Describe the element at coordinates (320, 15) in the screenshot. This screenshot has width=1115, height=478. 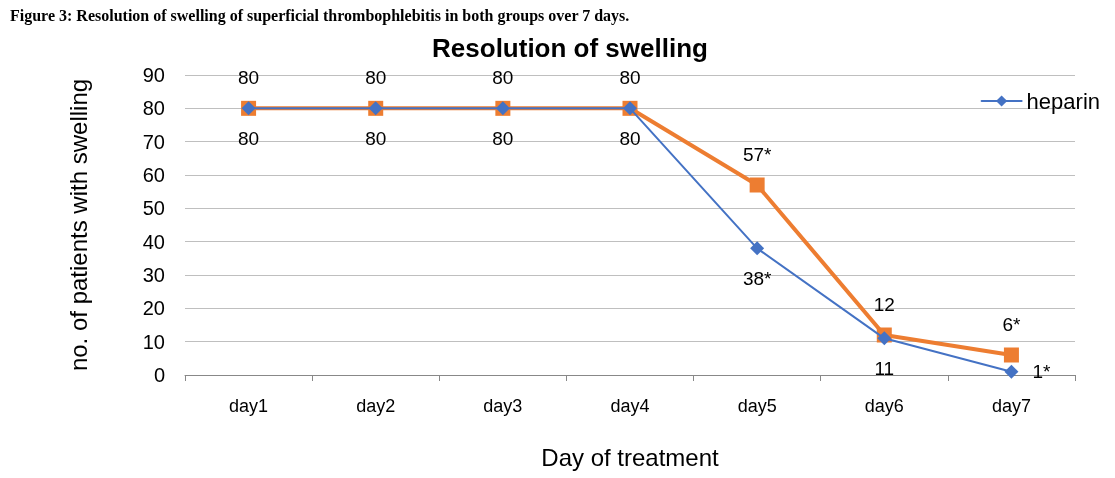
I see `caption: Figure 3: Resolution of swelling of superficial thrombophlebitis in both groups over 7 days.` at that location.